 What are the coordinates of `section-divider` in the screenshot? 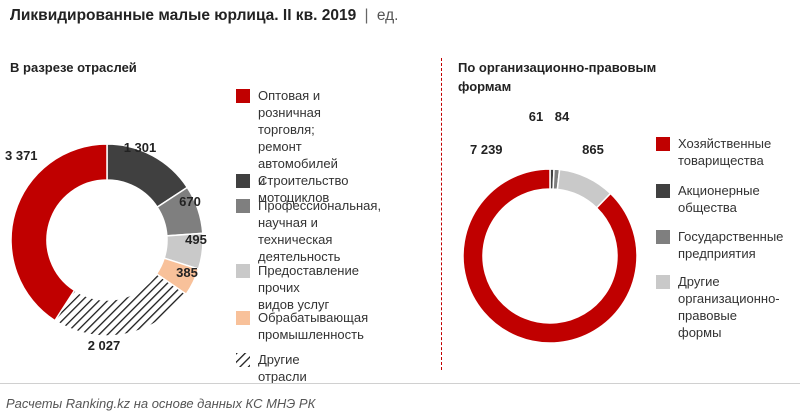 It's located at (441, 214).